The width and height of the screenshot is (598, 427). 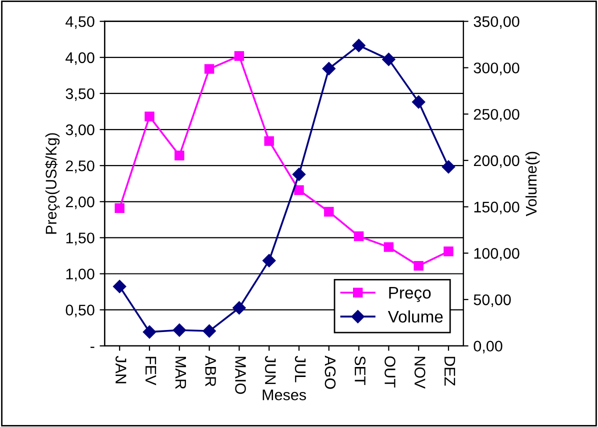 What do you see at coordinates (284, 395) in the screenshot?
I see `x-axis-title: Meses` at bounding box center [284, 395].